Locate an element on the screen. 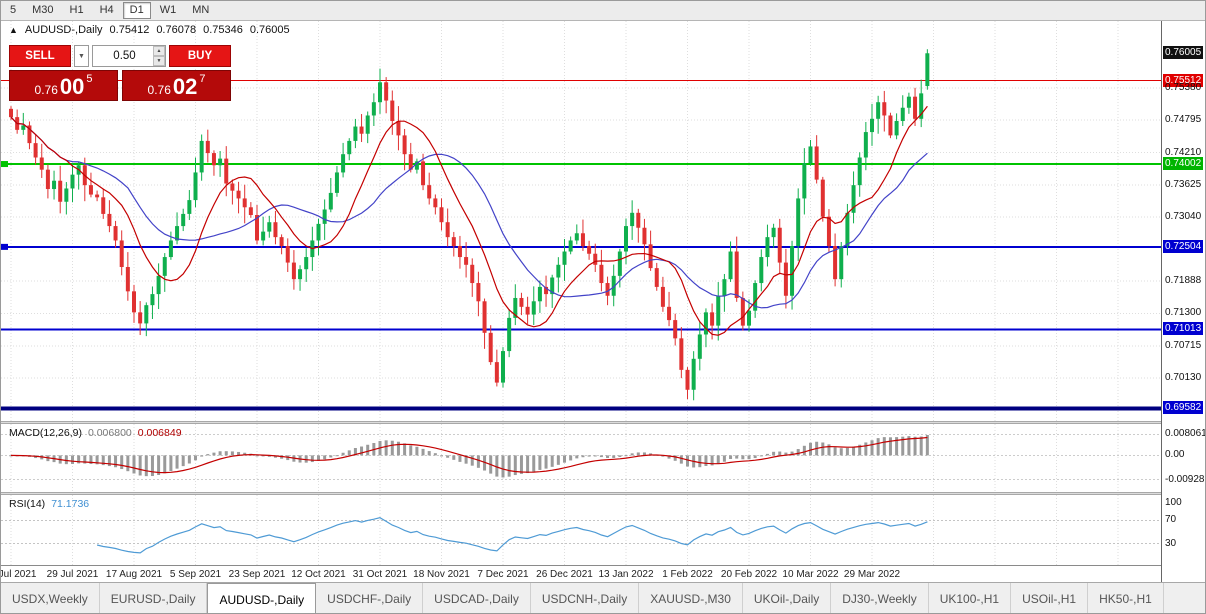  chart-tab-uk100-h1: UK100-,H1 is located at coordinates (970, 598).